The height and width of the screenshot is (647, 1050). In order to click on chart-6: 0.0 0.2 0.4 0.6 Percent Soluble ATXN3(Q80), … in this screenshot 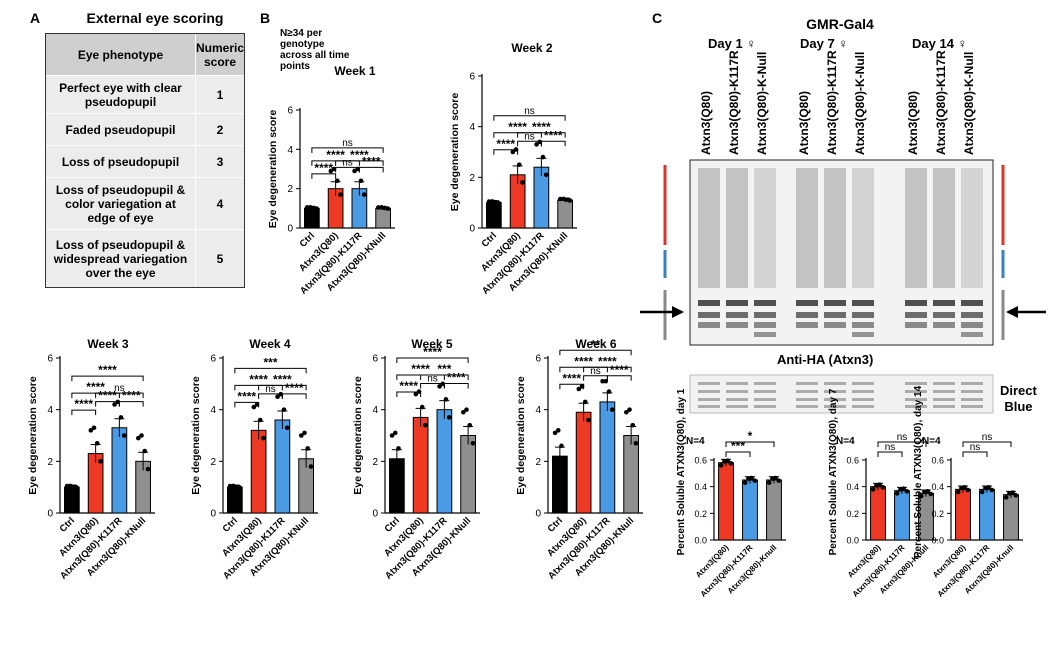, I will do `click(731, 493)`.